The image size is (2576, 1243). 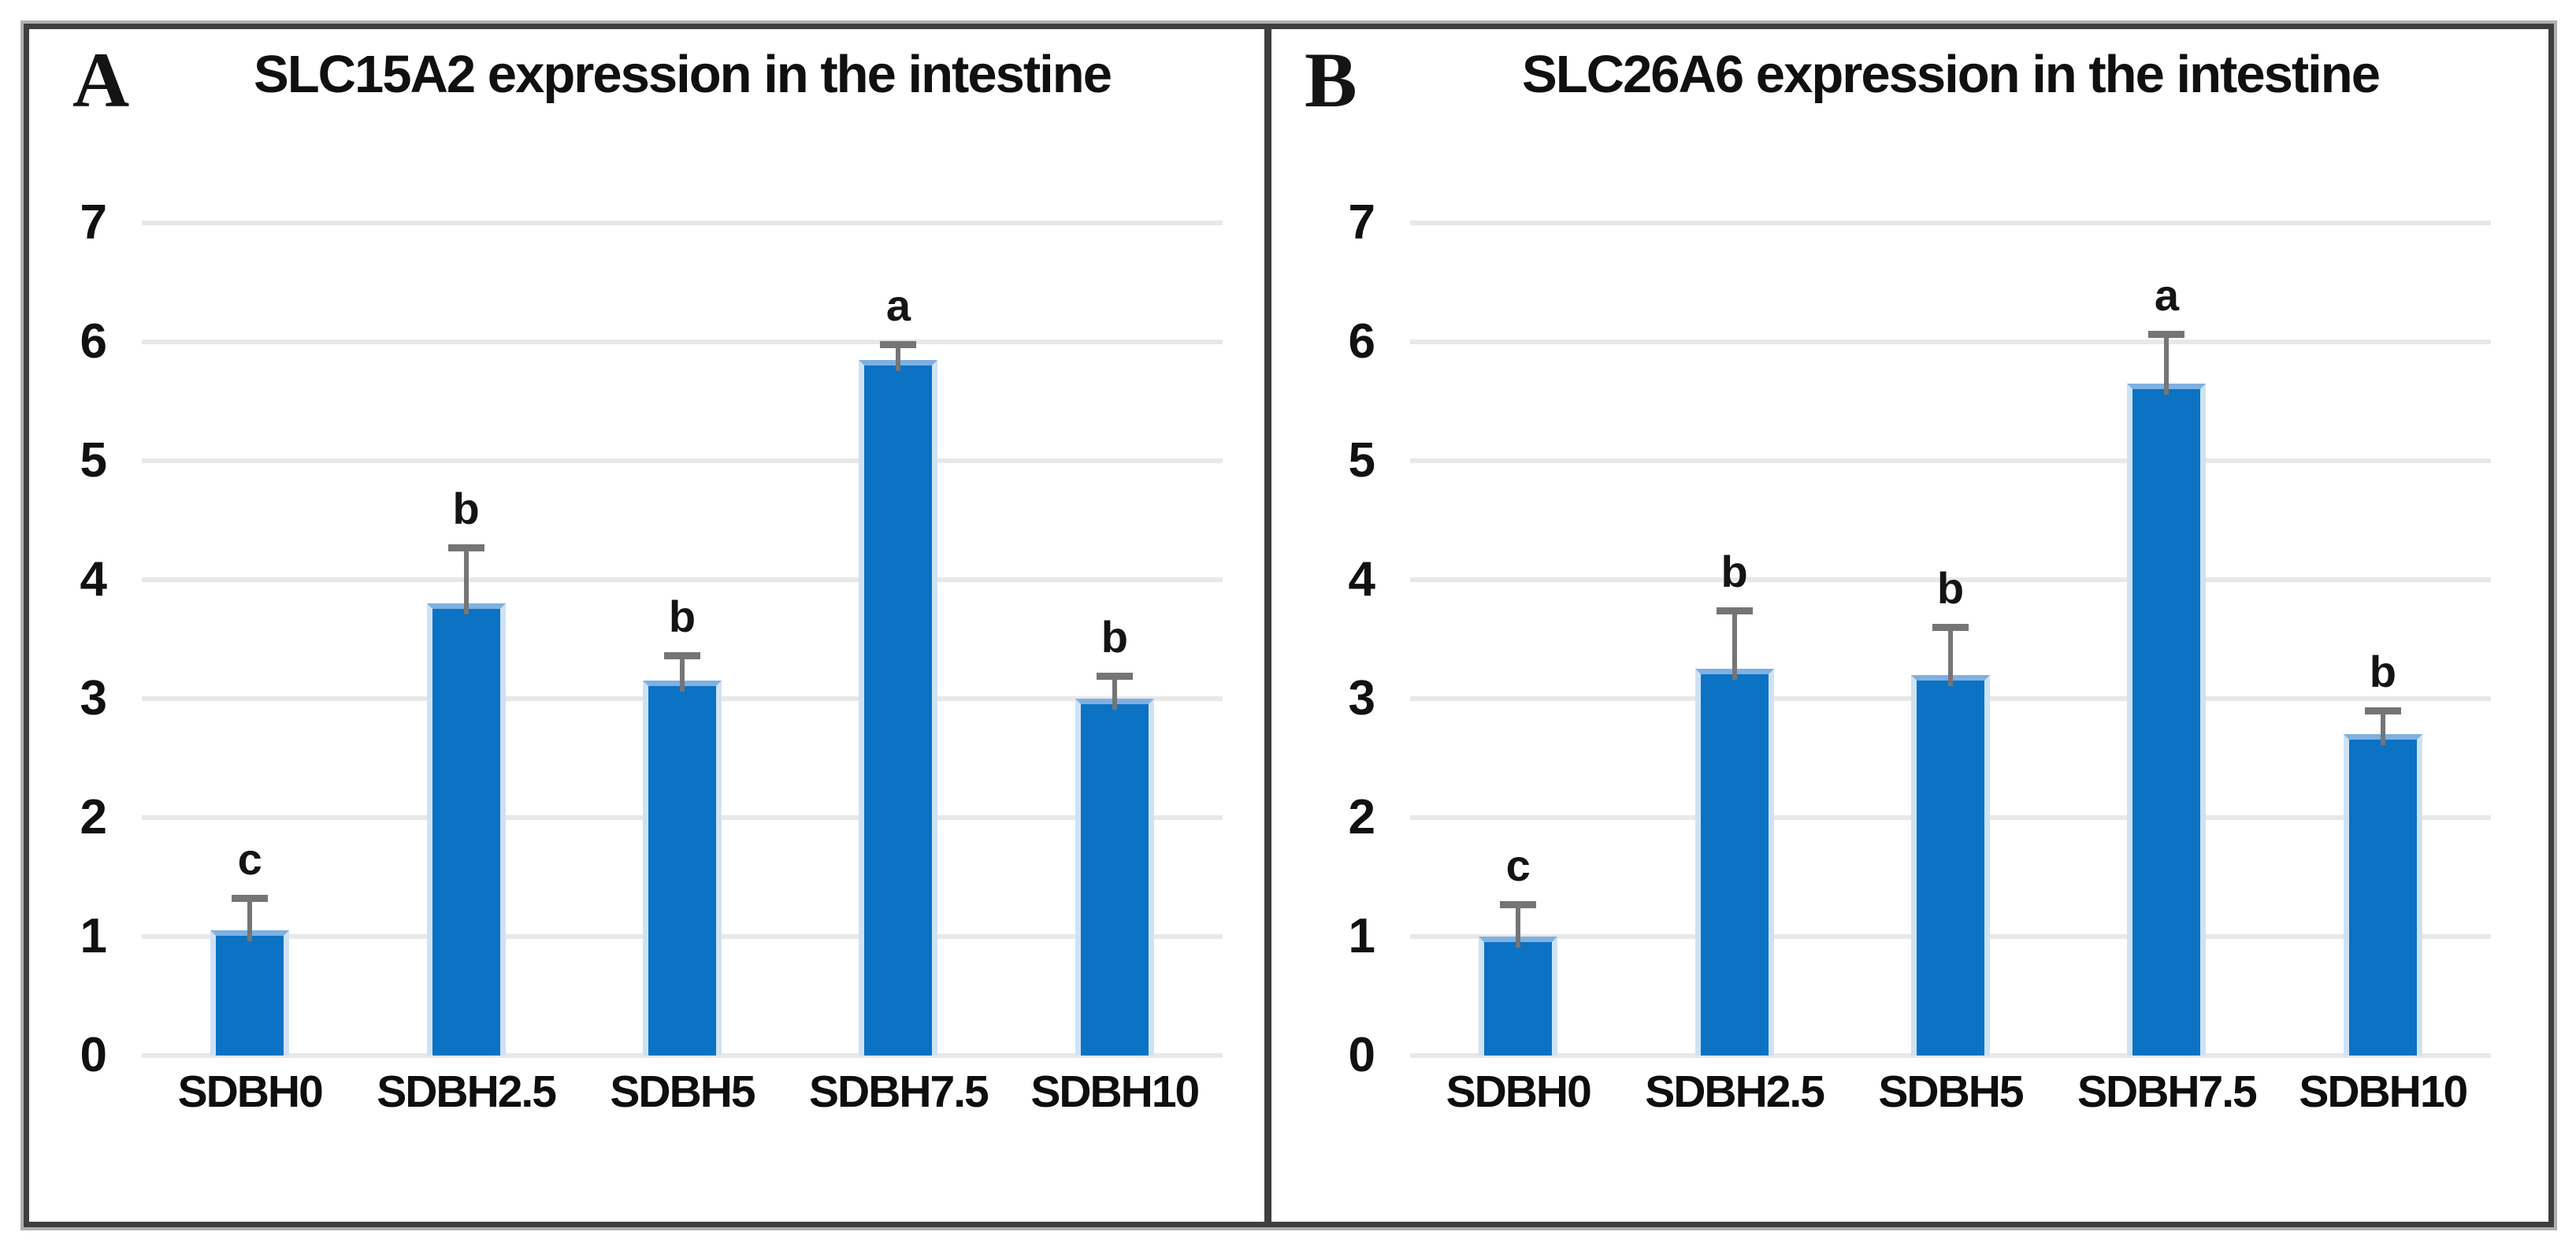 I want to click on panel-b-label: B, so click(x=1331, y=80).